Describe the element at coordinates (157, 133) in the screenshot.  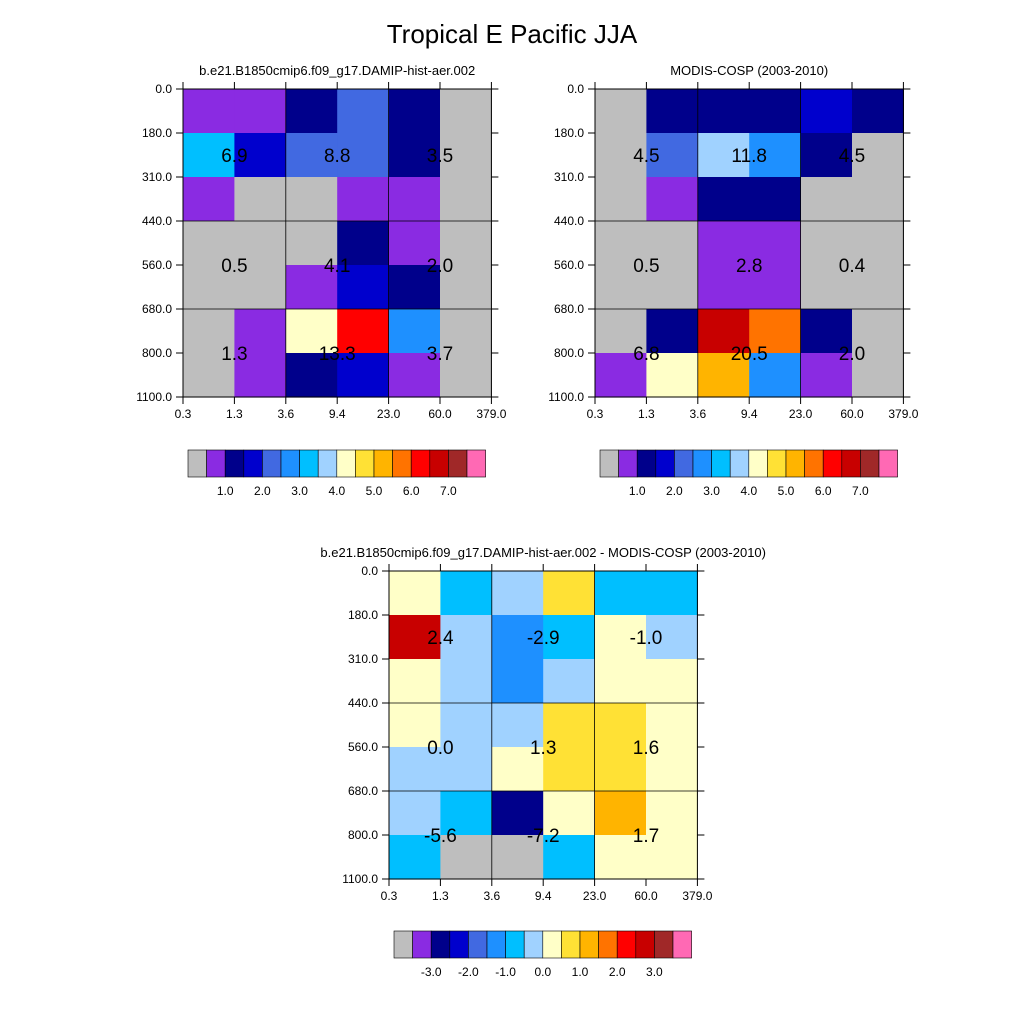
I see `y-tick-label: 180.0` at that location.